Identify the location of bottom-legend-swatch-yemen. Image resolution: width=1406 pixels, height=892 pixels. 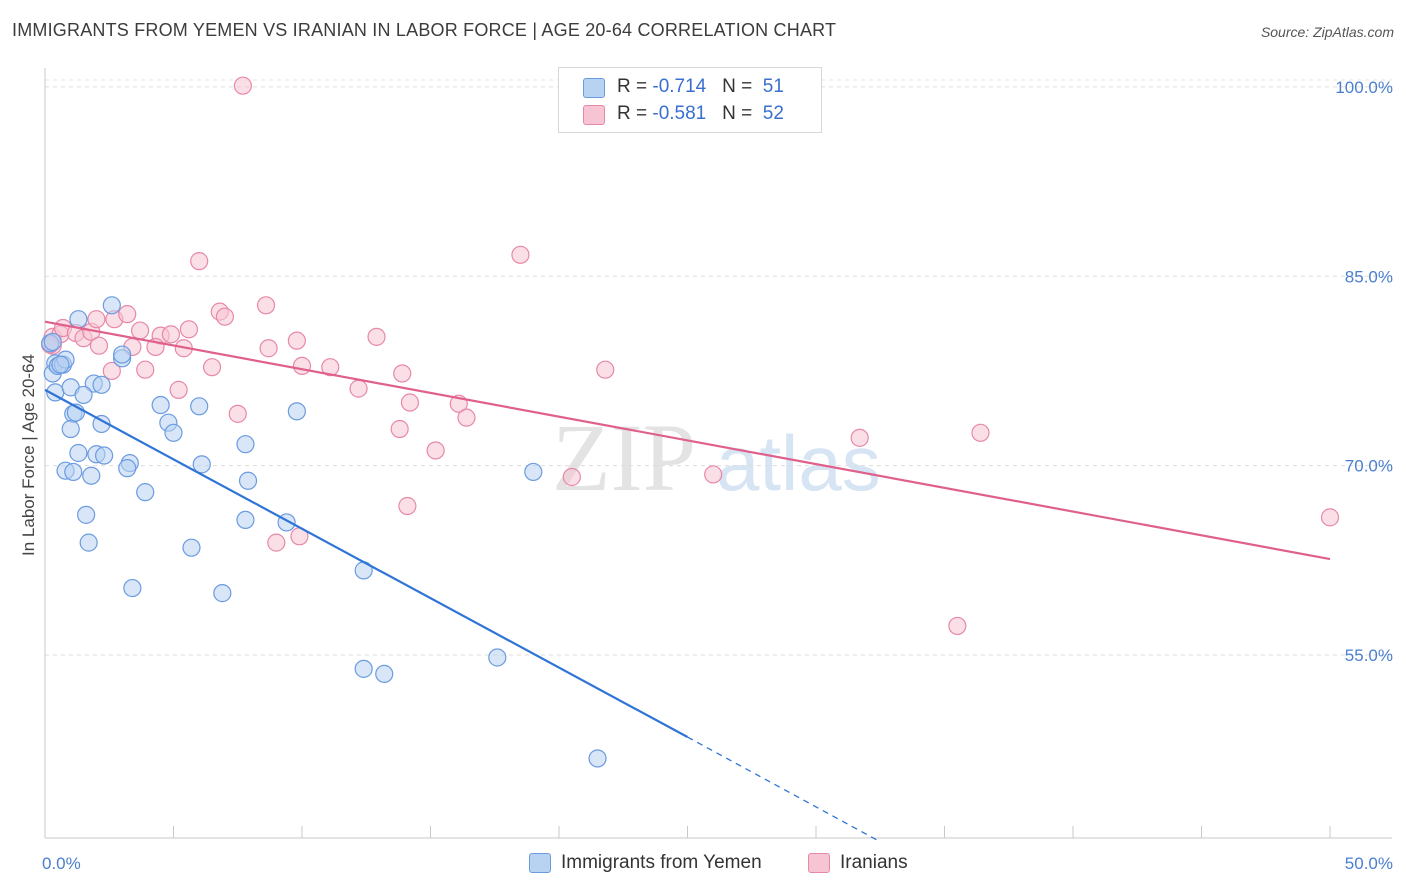
(540, 863).